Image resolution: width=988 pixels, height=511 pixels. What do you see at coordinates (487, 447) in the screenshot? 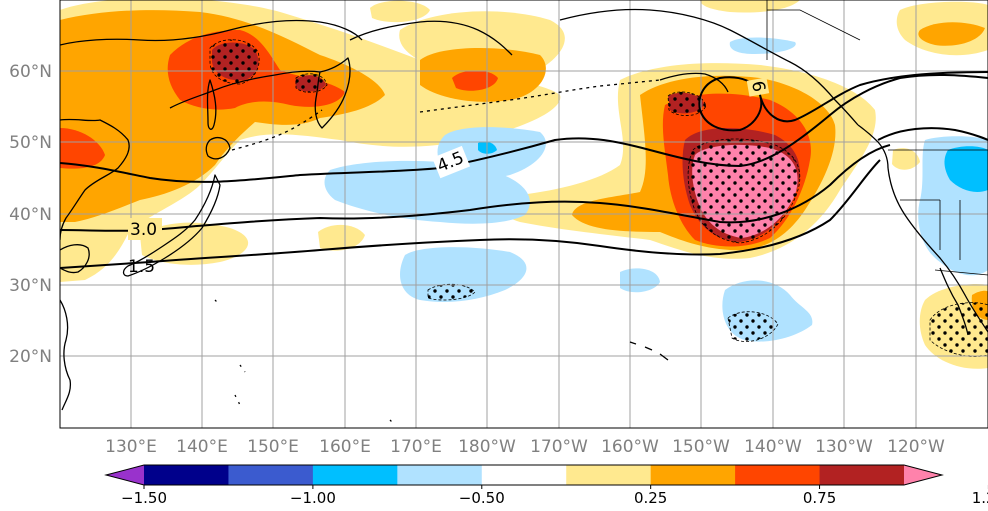
I see `lon-label-180w: 180°W` at bounding box center [487, 447].